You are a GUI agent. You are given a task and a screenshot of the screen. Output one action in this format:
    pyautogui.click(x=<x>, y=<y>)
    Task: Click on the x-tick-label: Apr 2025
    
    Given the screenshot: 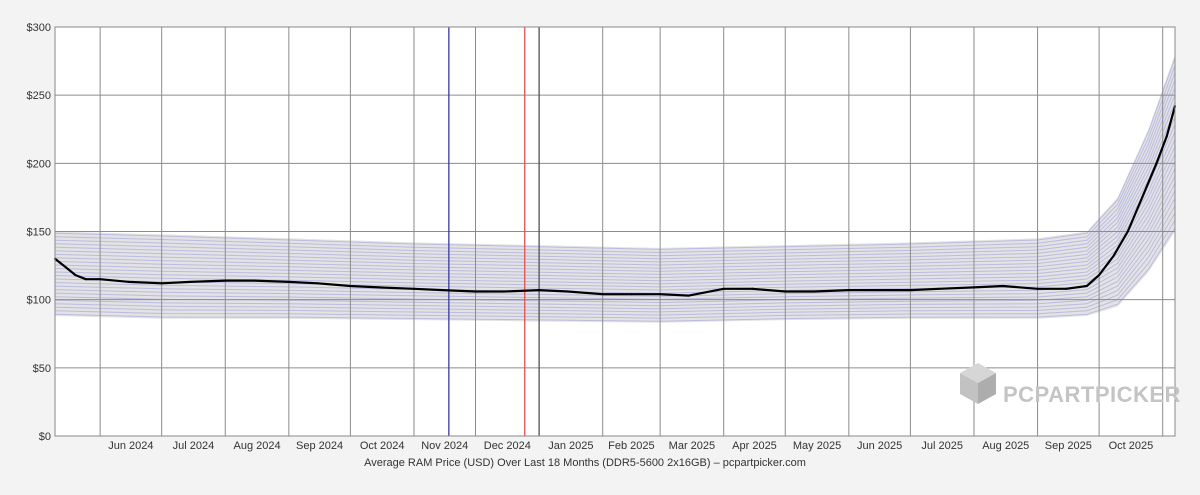 What is the action you would take?
    pyautogui.click(x=754, y=446)
    